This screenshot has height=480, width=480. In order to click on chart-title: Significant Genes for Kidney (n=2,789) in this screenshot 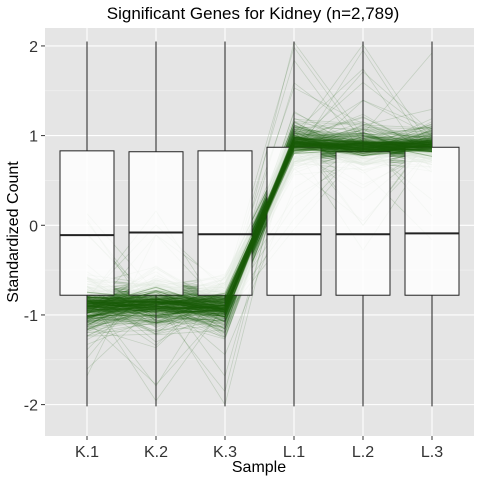, I will do `click(253, 13)`.